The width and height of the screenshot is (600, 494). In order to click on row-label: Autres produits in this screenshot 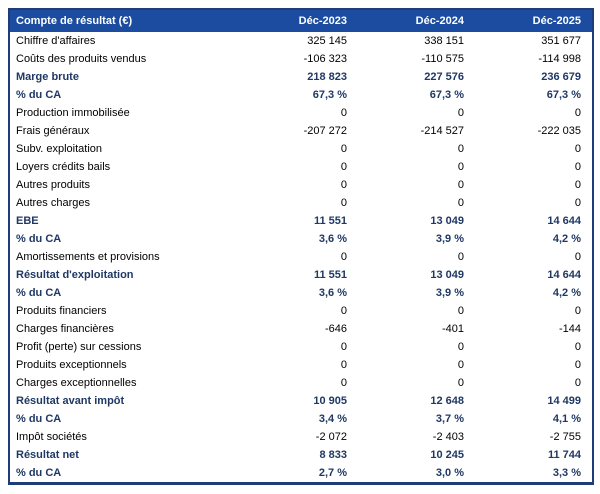, I will do `click(53, 185)`.